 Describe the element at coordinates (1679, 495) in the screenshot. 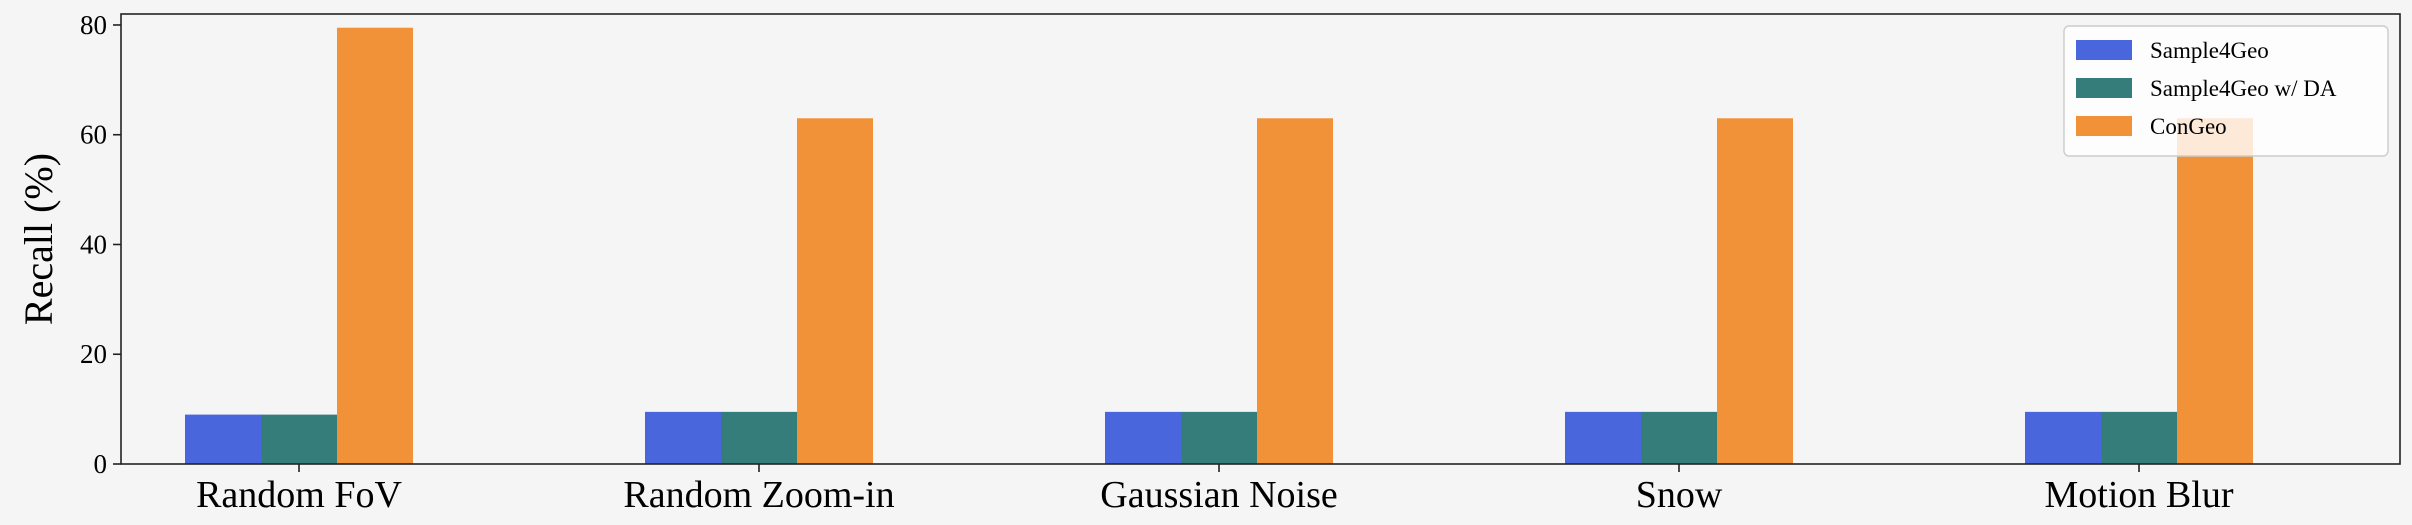

I see `x-tick-label: Snow` at that location.